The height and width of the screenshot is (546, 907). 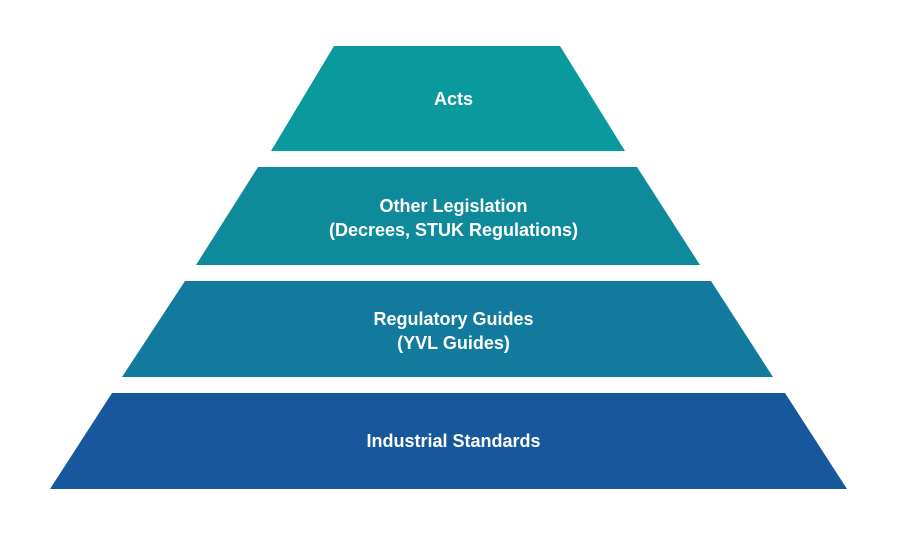 What do you see at coordinates (453, 343) in the screenshot?
I see `tier-label-line: (YVL Guides)` at bounding box center [453, 343].